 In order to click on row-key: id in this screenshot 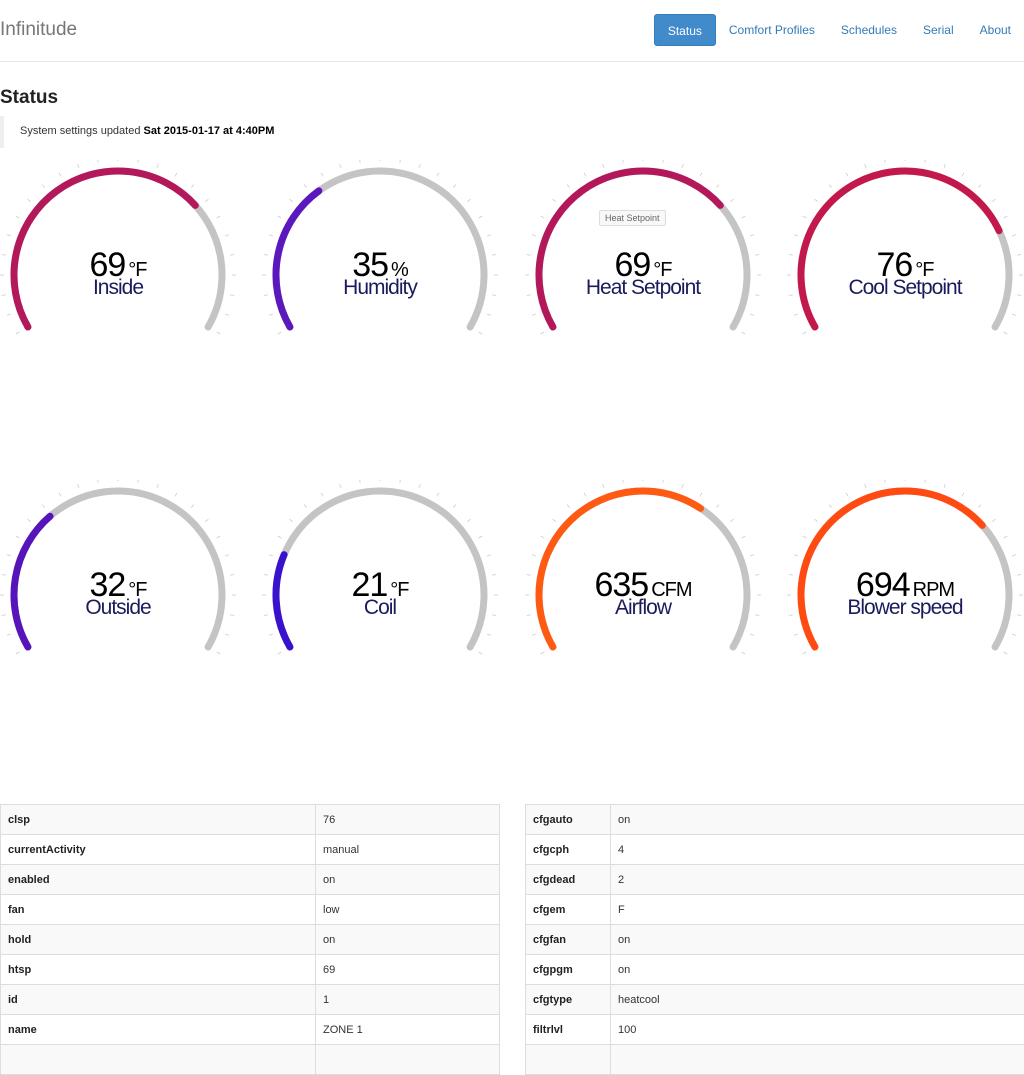, I will do `click(158, 1000)`.